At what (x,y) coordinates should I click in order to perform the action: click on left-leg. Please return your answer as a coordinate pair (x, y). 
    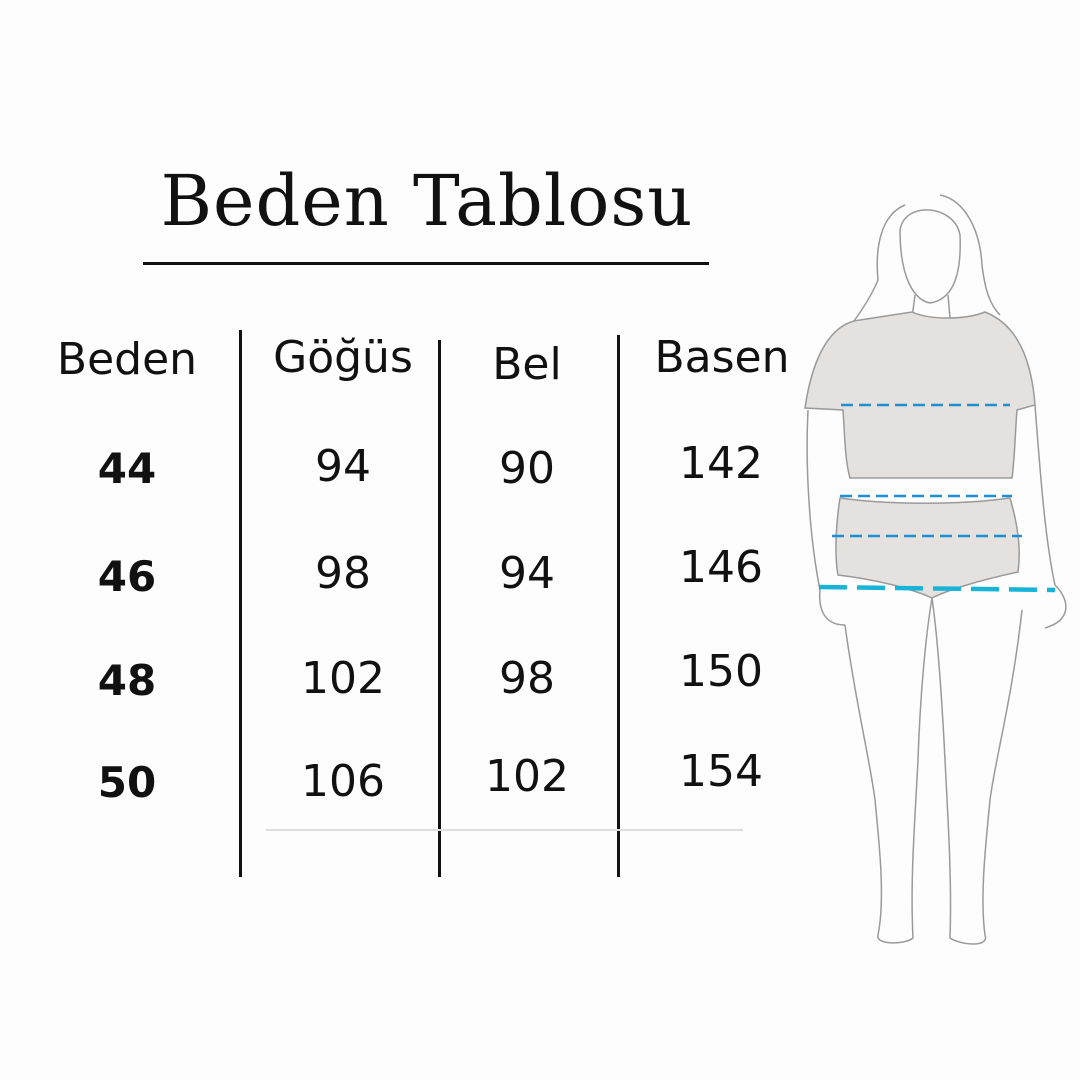
    Looking at the image, I should click on (888, 770).